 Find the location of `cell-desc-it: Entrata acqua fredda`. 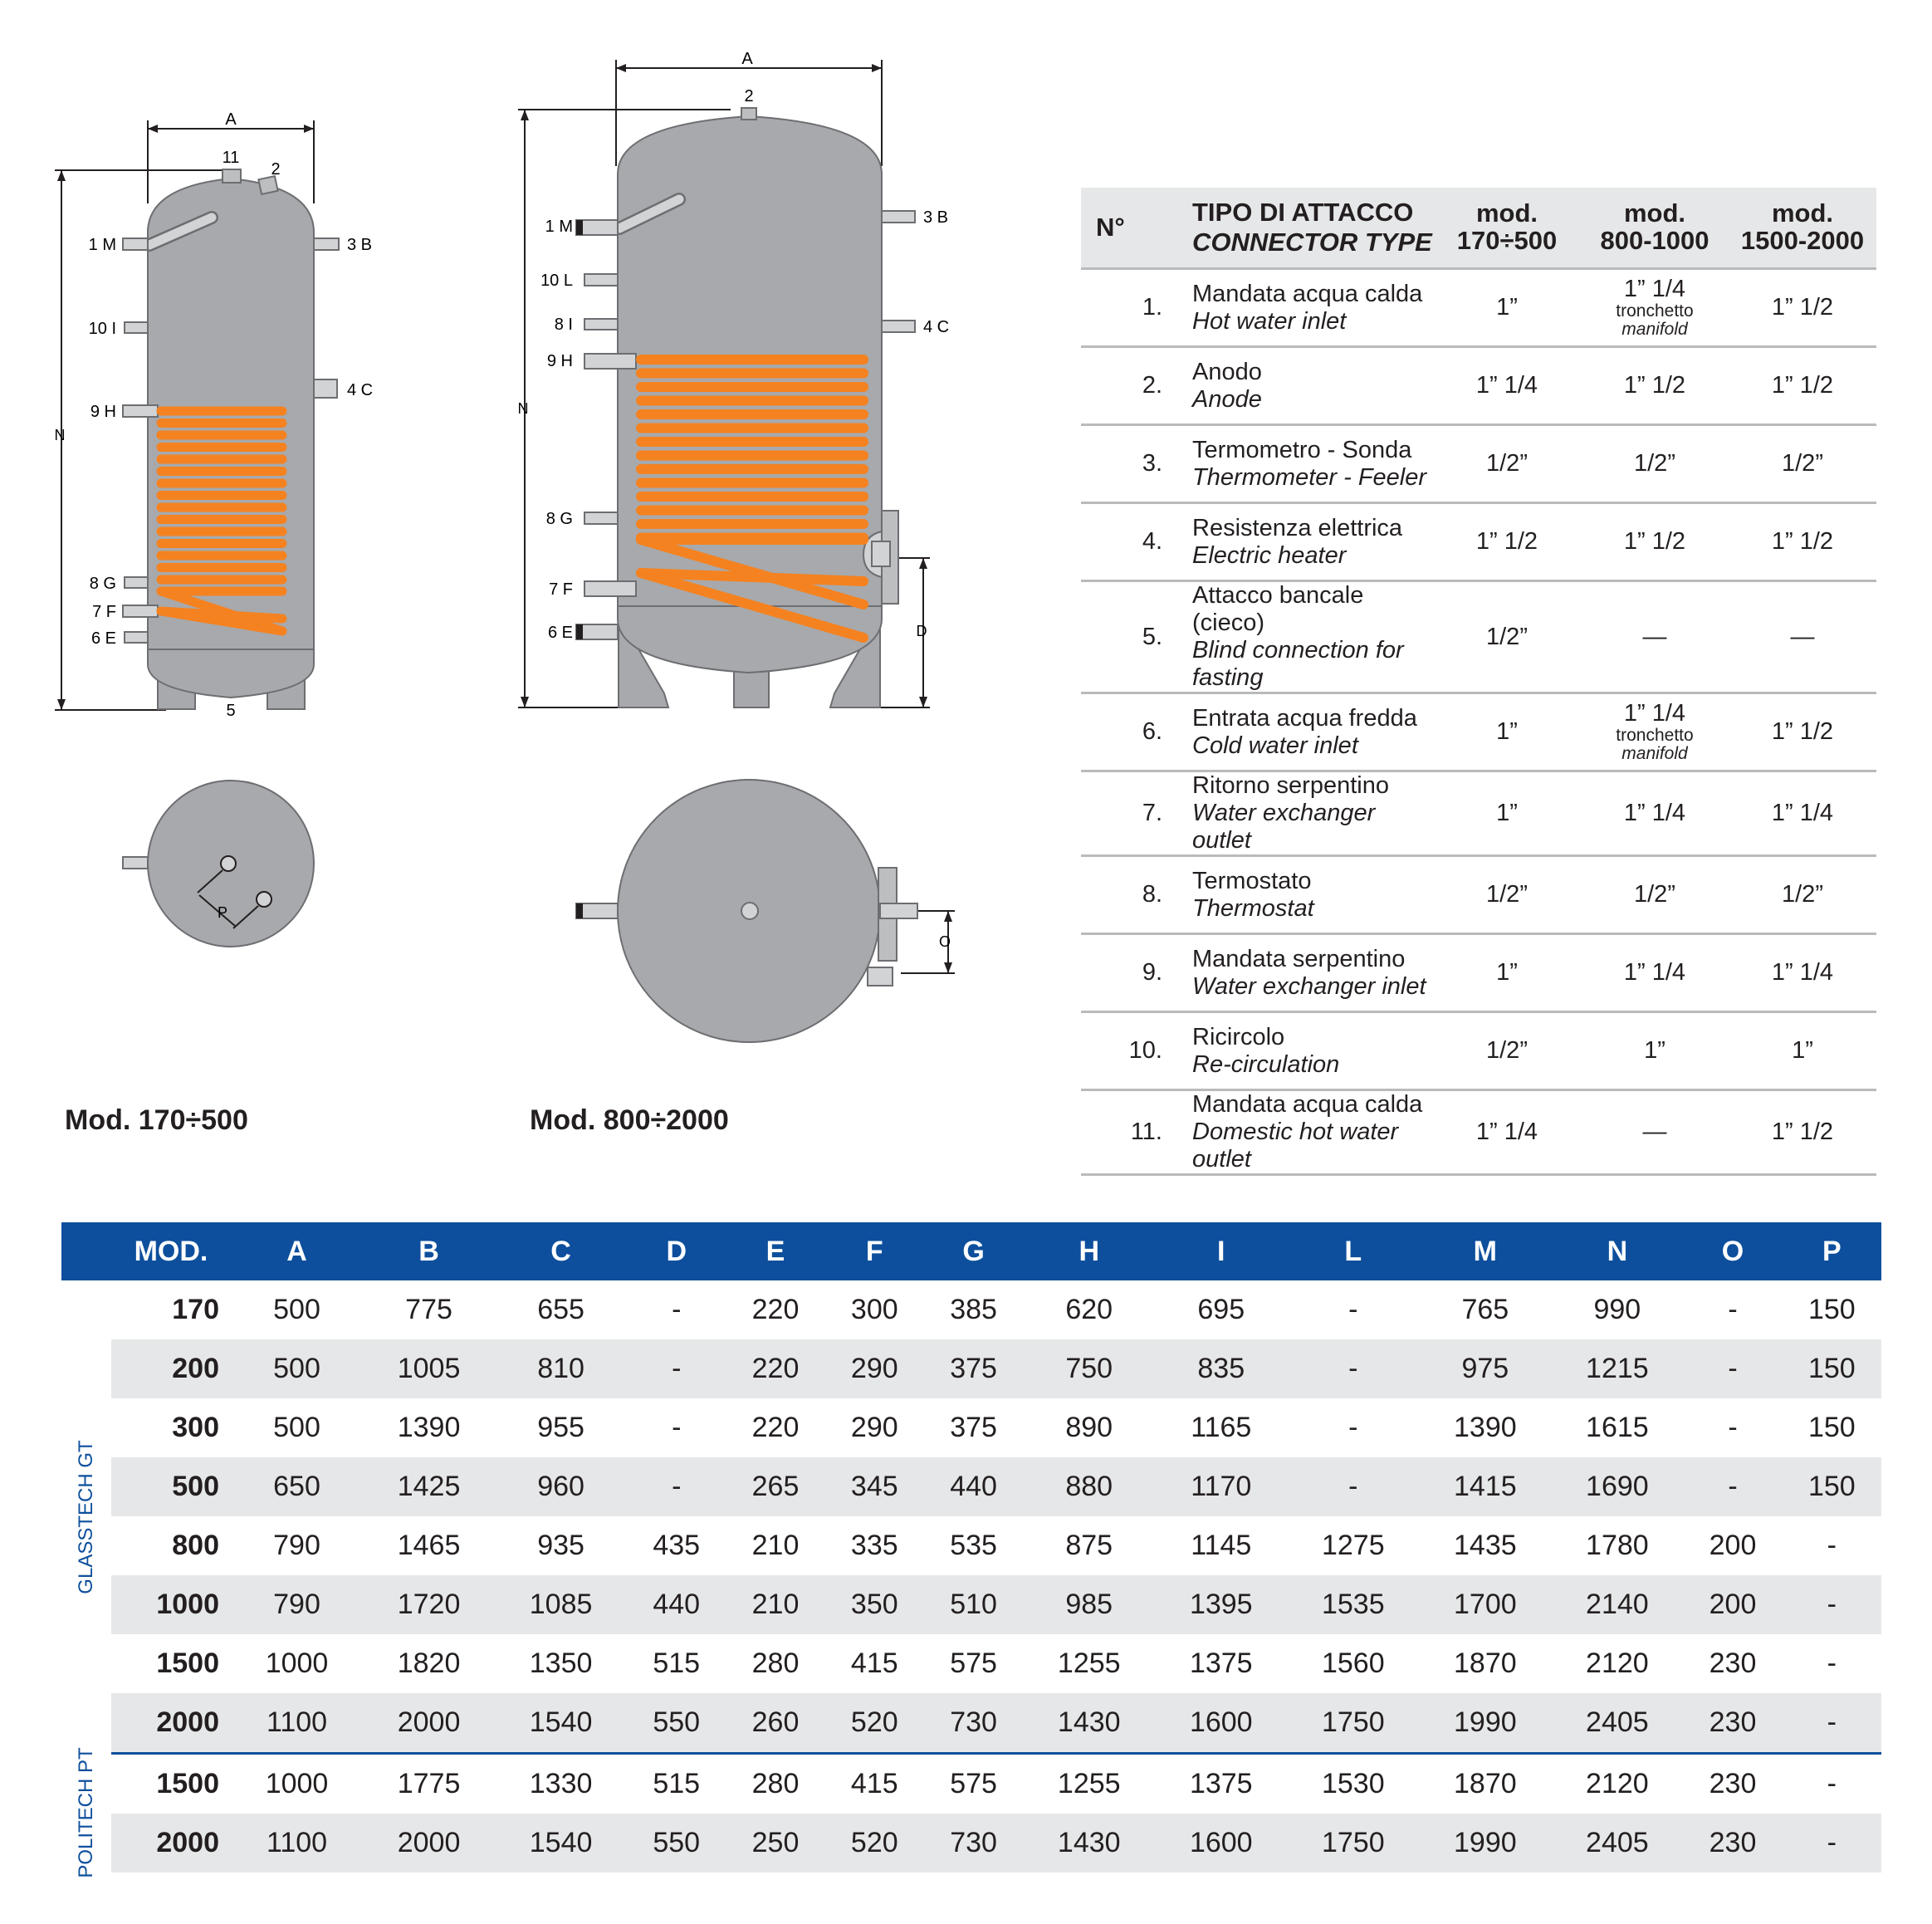

cell-desc-it: Entrata acqua fredda is located at coordinates (1304, 718).